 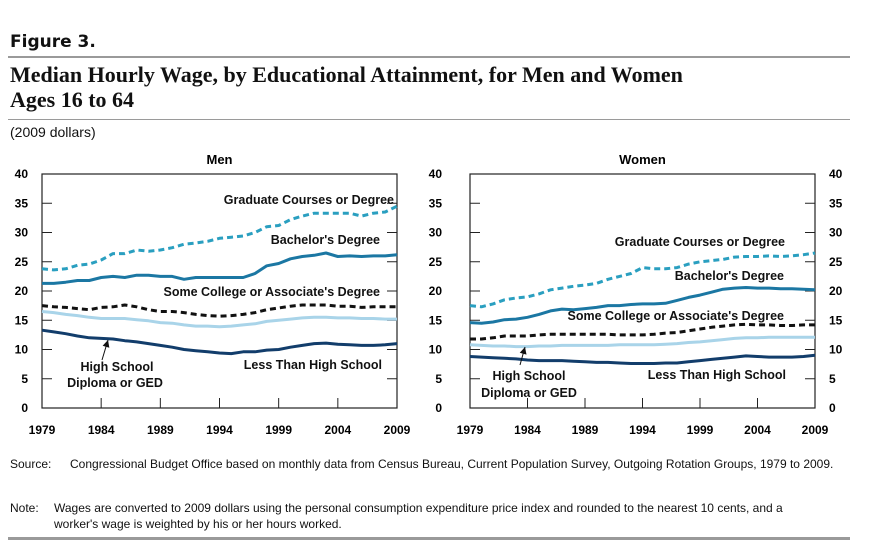 I want to click on top-rule, so click(x=429, y=57).